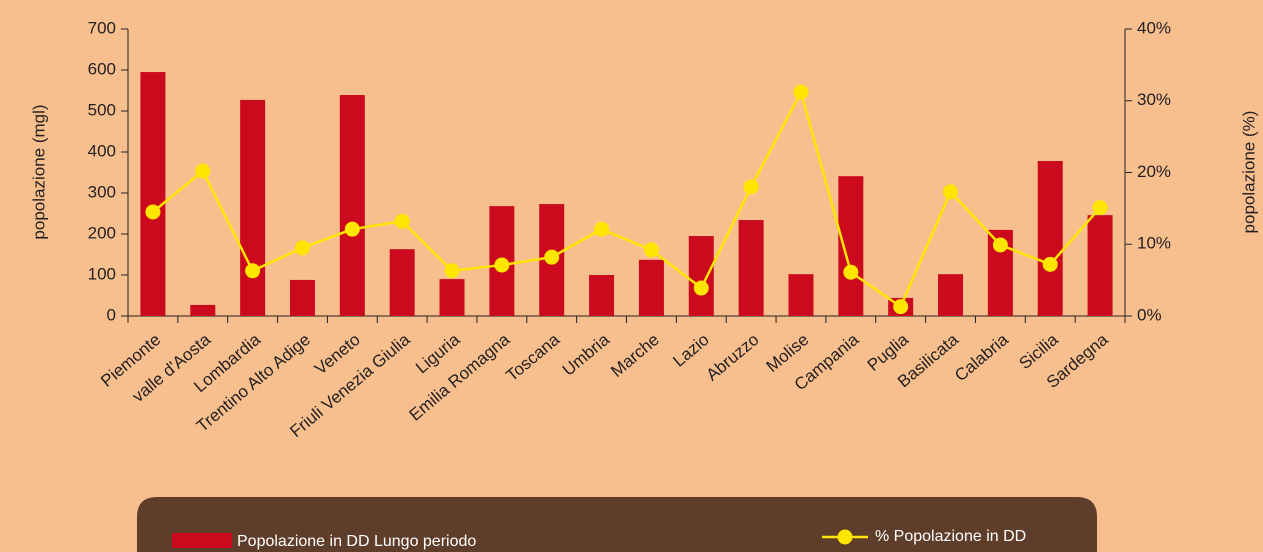 The image size is (1263, 552). What do you see at coordinates (1154, 27) in the screenshot?
I see `y2-tick-label: 40%` at bounding box center [1154, 27].